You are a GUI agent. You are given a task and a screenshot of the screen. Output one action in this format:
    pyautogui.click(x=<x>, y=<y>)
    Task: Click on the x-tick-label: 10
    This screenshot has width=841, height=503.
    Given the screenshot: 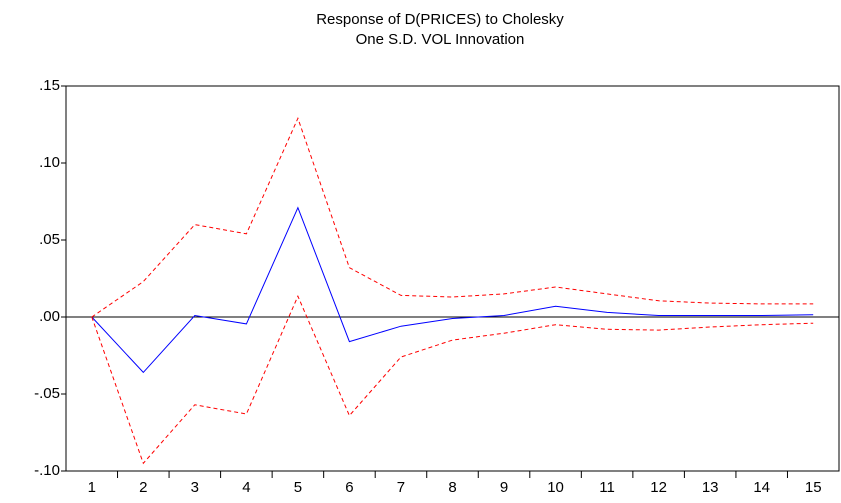 What is the action you would take?
    pyautogui.click(x=555, y=487)
    